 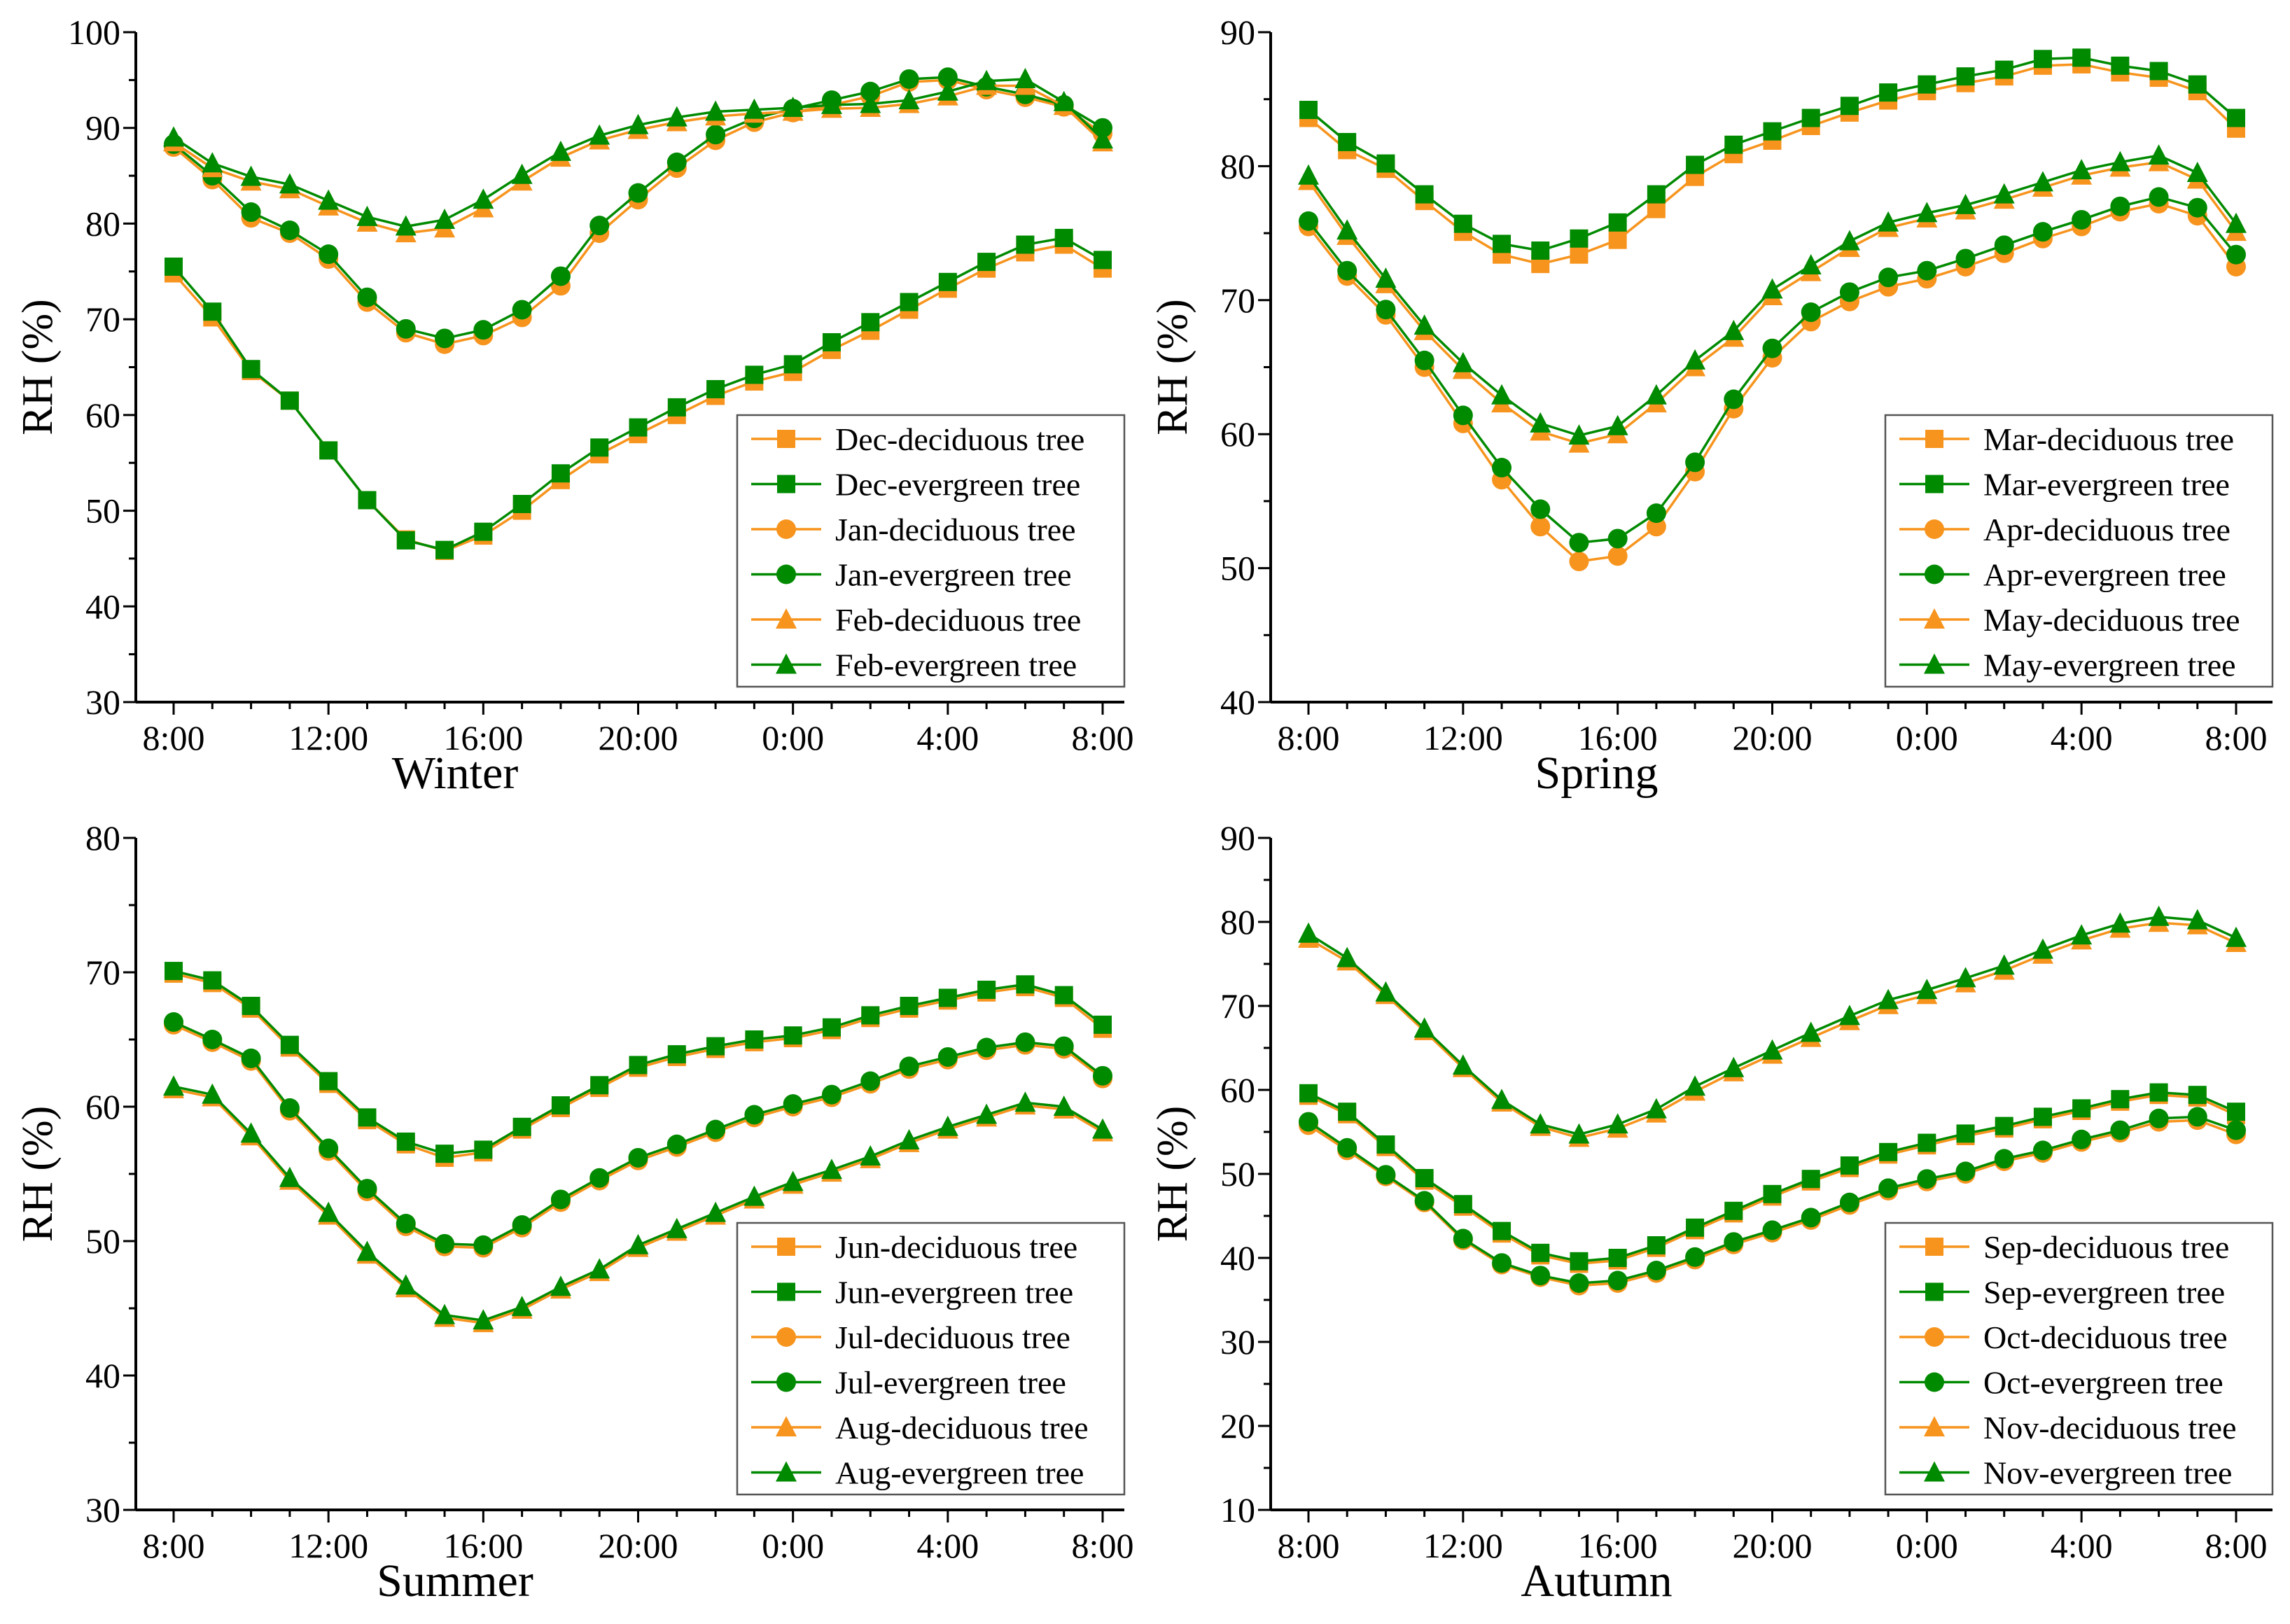 I want to click on series-jan-evergreen-tree, so click(x=638, y=208).